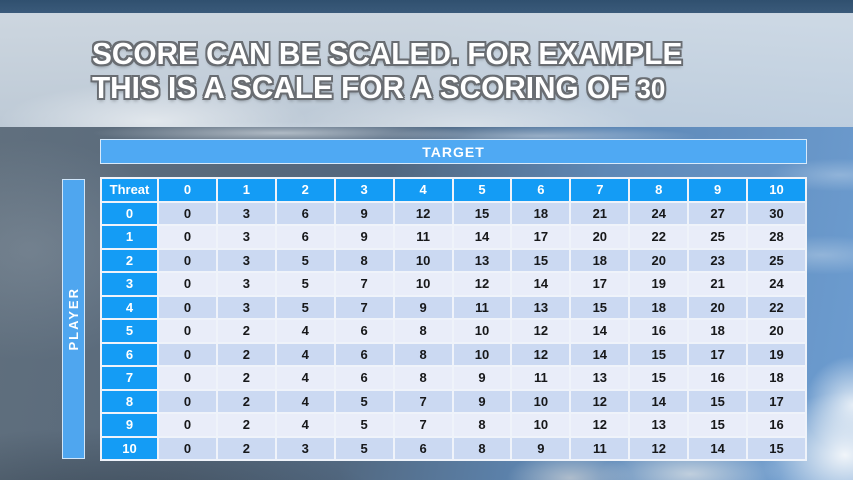 This screenshot has height=480, width=853. I want to click on column-header-cell: 2, so click(305, 190).